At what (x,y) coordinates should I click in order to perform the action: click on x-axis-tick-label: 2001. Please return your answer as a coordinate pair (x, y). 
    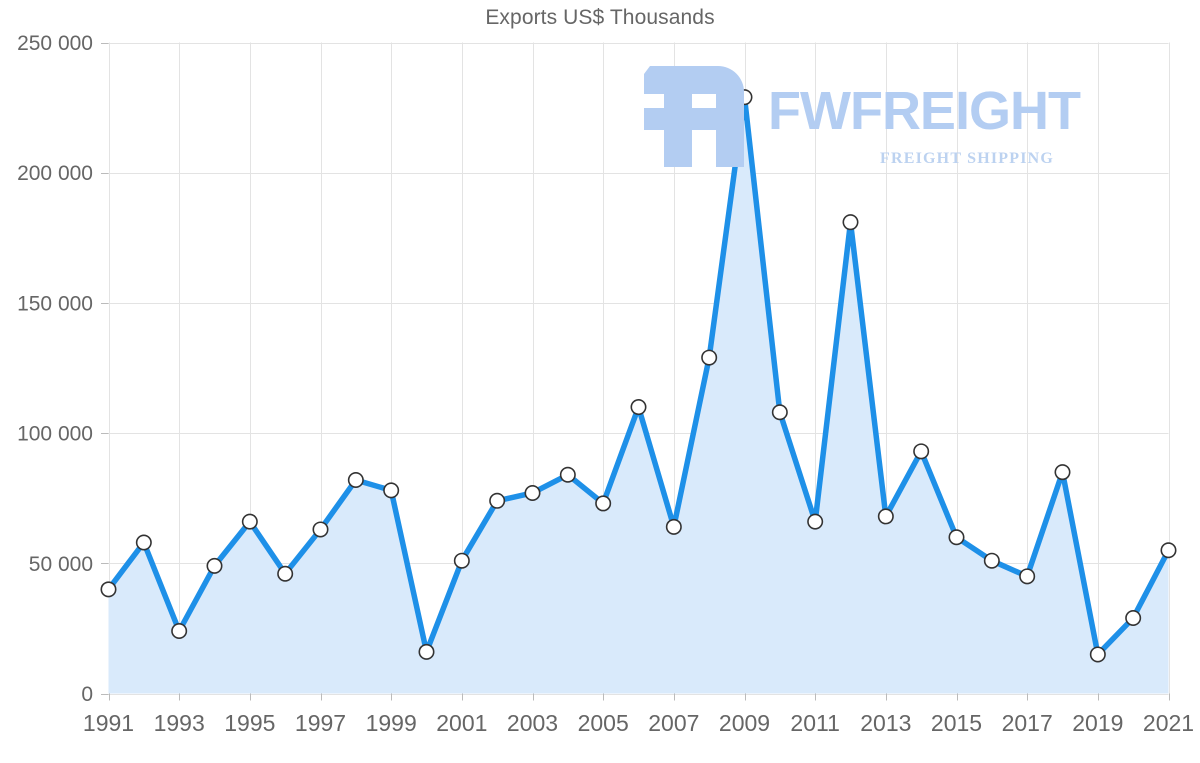
    Looking at the image, I should click on (461, 723).